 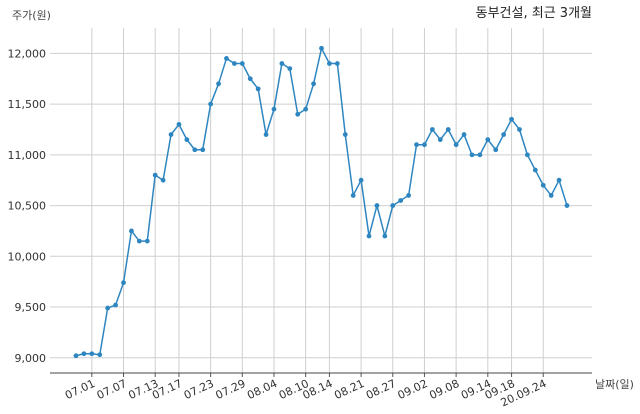 I want to click on x-tick-label: 07.29, so click(x=231, y=389).